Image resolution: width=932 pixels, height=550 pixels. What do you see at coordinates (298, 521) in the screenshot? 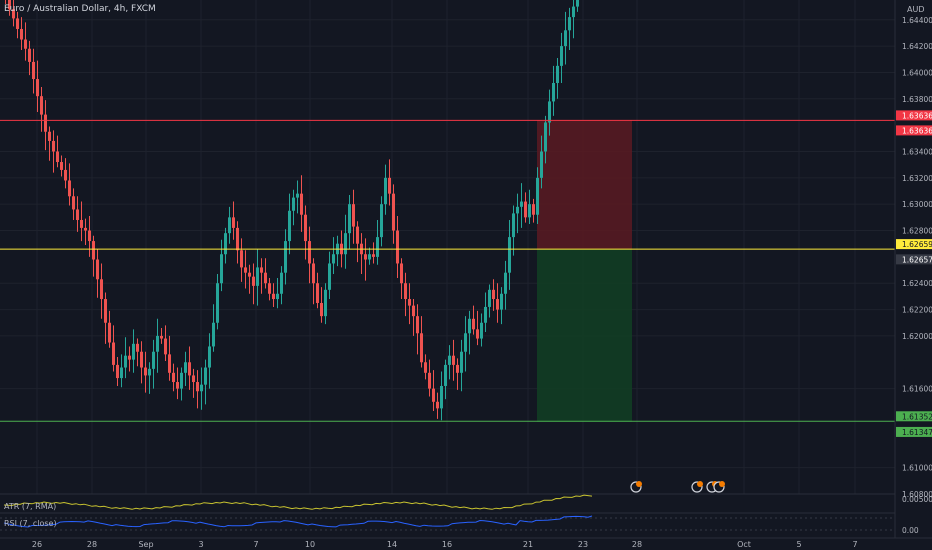
I see `rsi-line` at bounding box center [298, 521].